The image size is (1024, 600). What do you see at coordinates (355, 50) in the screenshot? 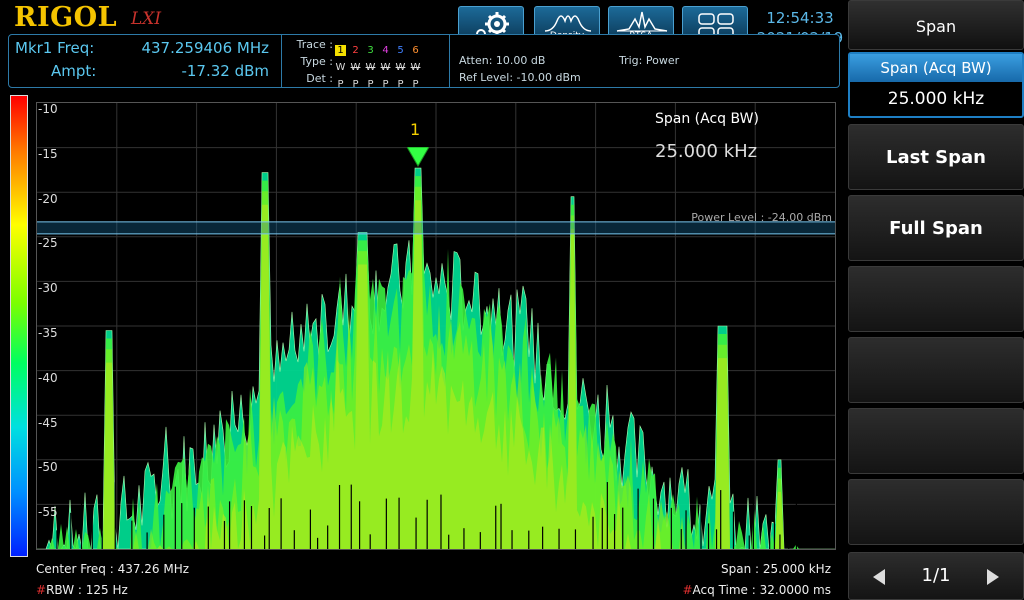
I see `trace-2-number: 2` at bounding box center [355, 50].